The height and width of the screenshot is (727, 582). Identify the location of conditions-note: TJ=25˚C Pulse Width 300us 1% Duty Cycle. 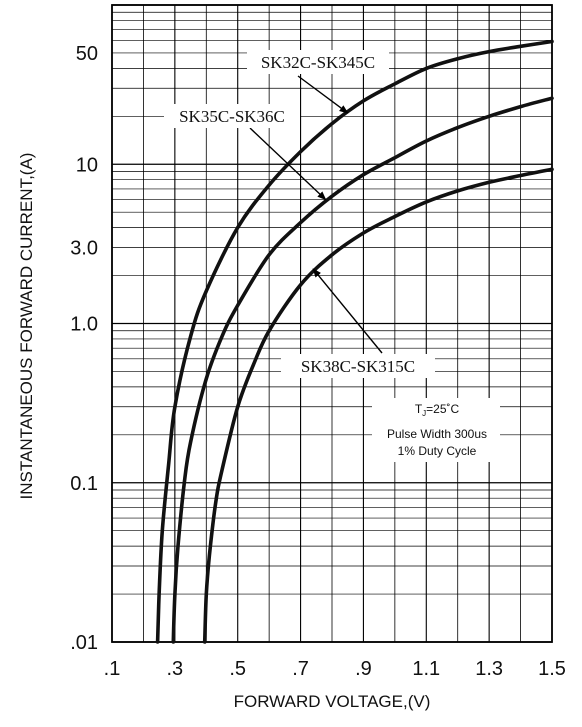
(436, 430).